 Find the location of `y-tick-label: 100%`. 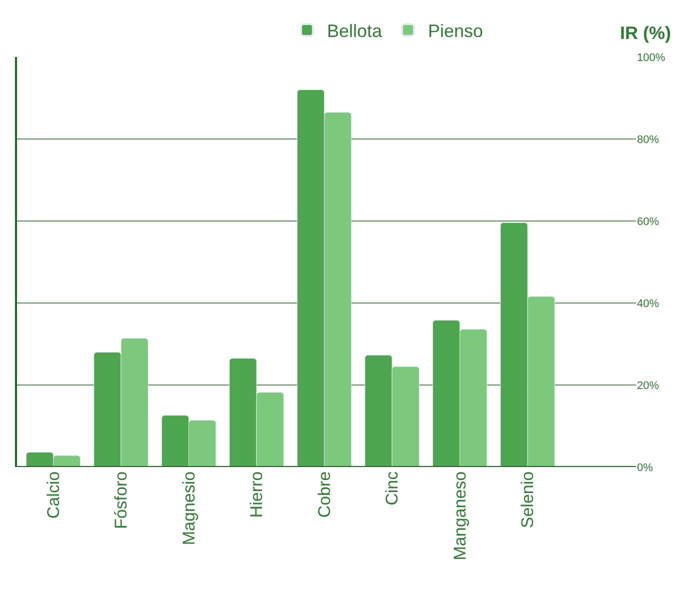

y-tick-label: 100% is located at coordinates (651, 58).